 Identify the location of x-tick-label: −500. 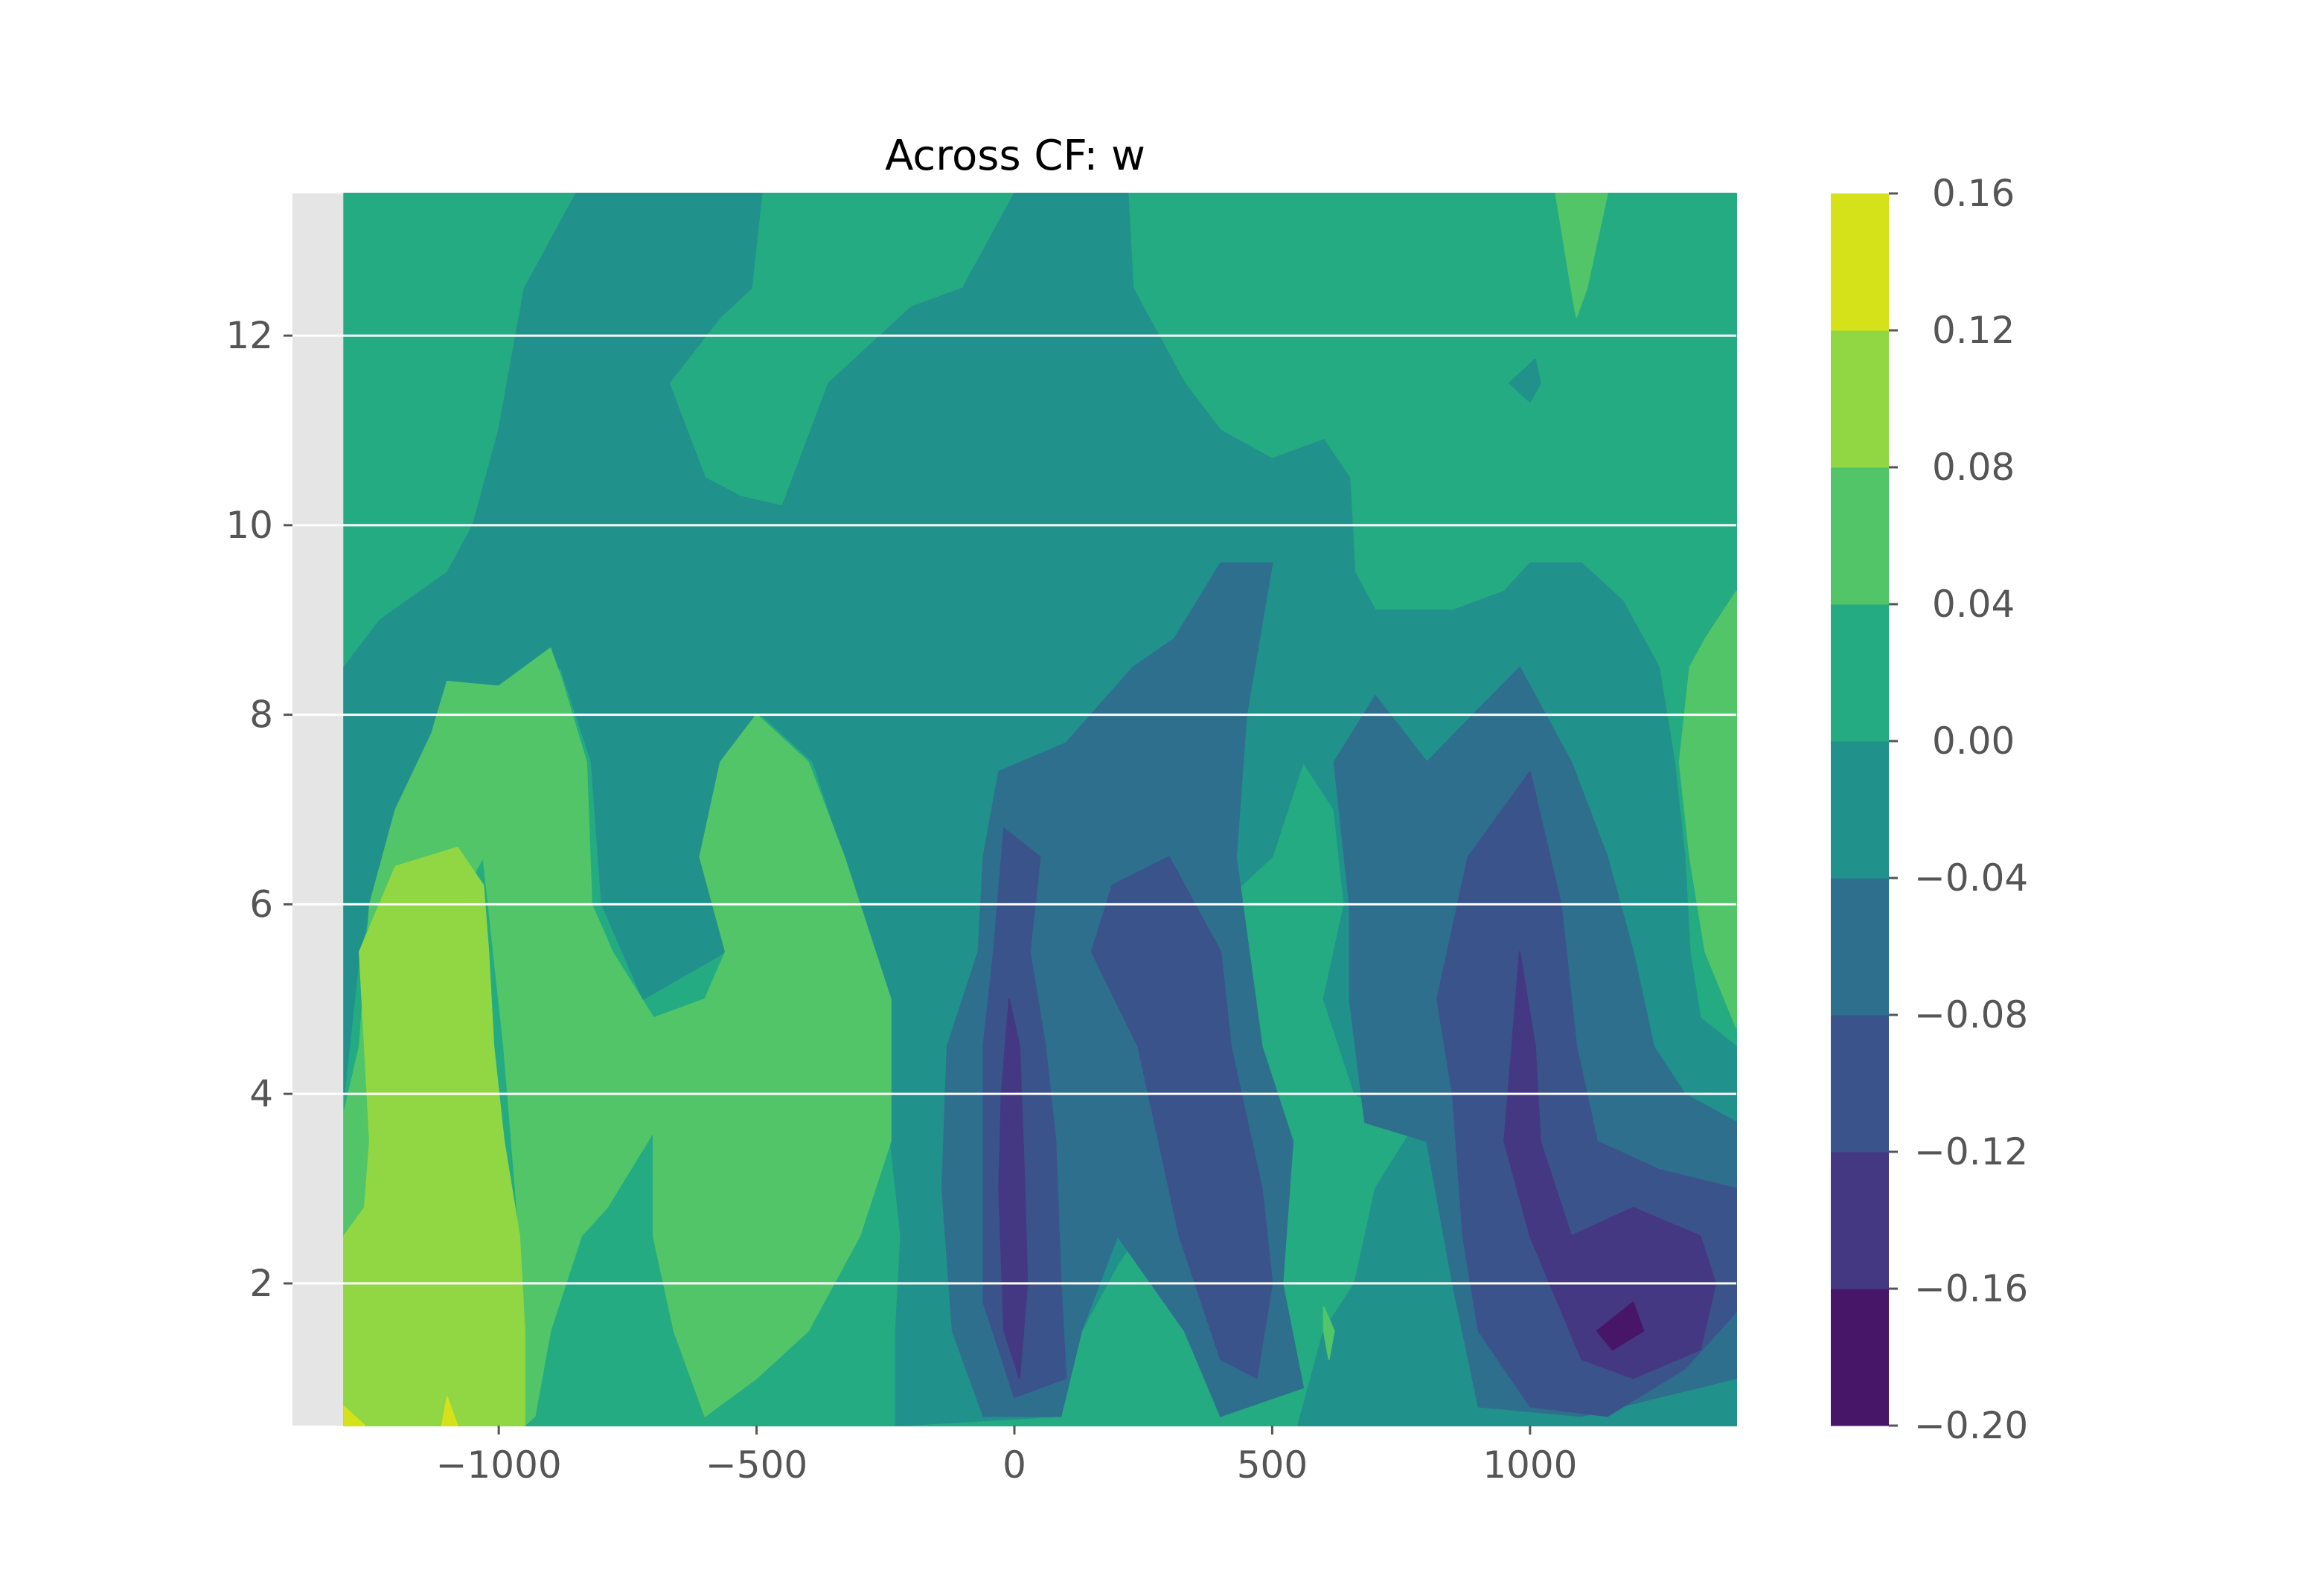
(756, 1465).